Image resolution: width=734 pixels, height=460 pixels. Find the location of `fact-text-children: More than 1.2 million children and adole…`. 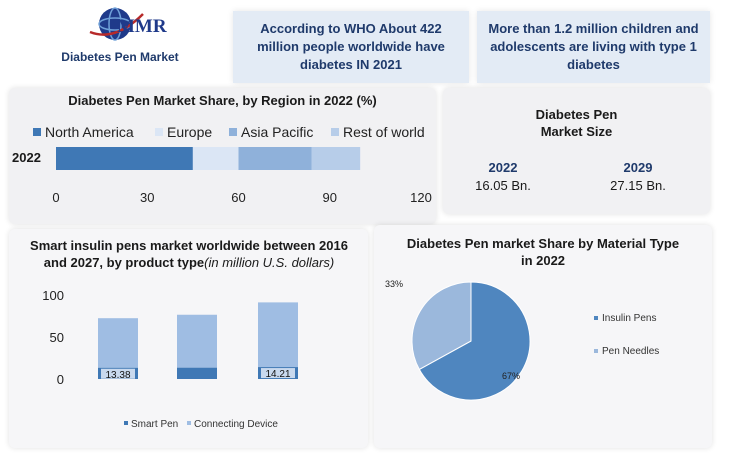

fact-text-children: More than 1.2 million children and adole… is located at coordinates (593, 46).